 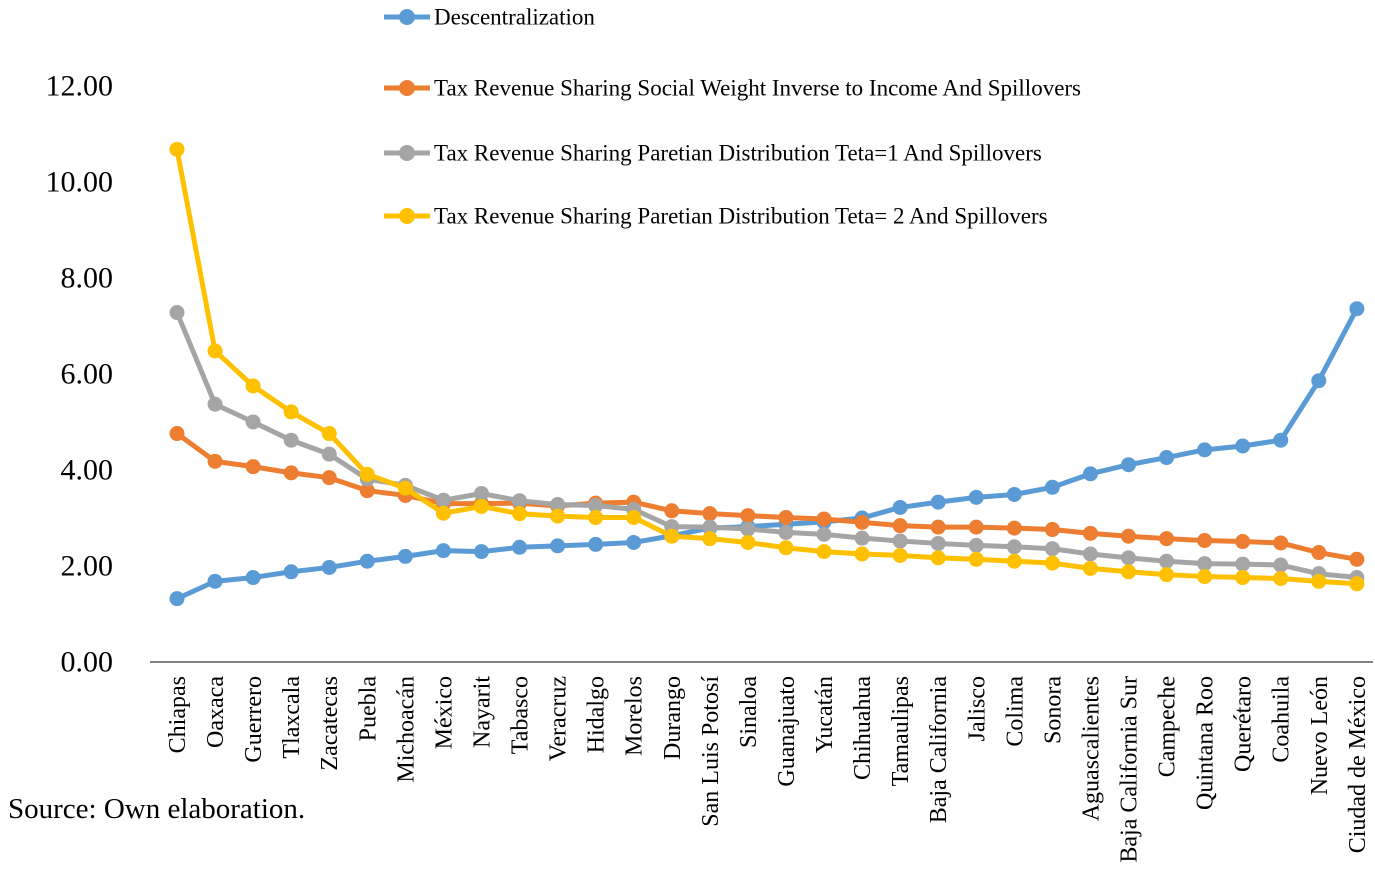 What do you see at coordinates (80, 182) in the screenshot?
I see `y-axis-tick-label: 10.00` at bounding box center [80, 182].